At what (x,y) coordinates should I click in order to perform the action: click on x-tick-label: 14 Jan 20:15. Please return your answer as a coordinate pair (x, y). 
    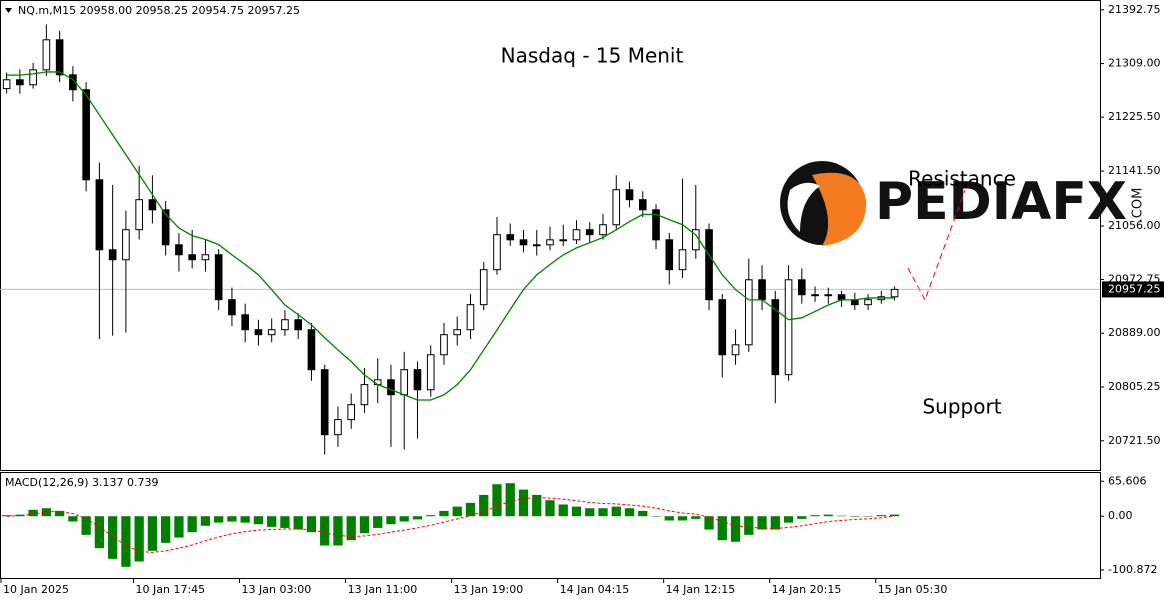
    Looking at the image, I should click on (807, 589).